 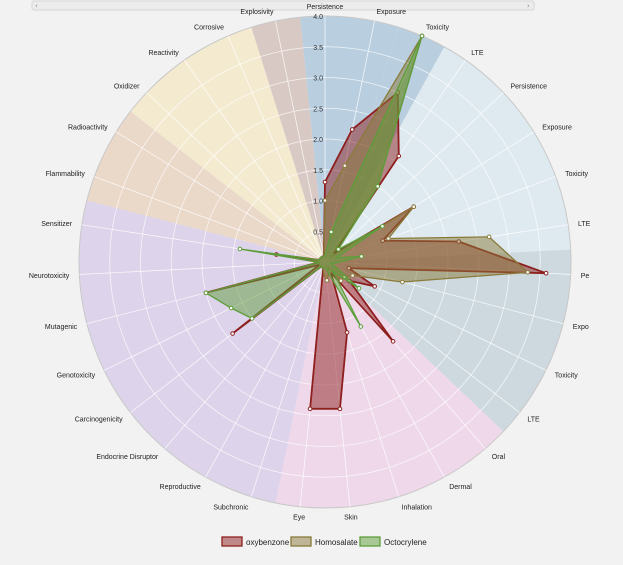 I want to click on legend-label-oxybenzone: oxybenzone, so click(x=268, y=542).